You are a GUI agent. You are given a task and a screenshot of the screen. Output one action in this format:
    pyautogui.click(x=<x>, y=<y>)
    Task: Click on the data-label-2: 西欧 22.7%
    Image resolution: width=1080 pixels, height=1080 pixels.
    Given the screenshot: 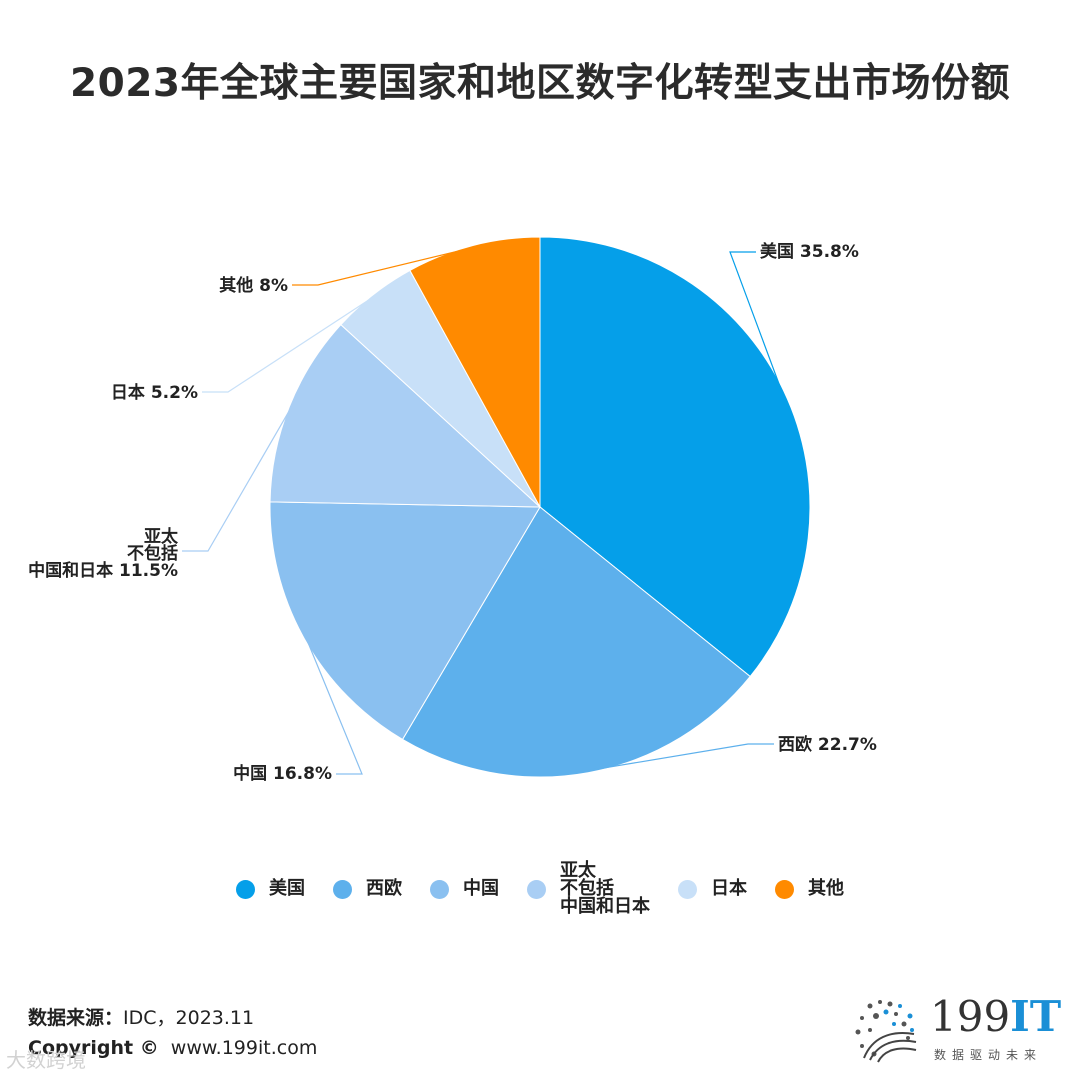 What is the action you would take?
    pyautogui.click(x=827, y=744)
    